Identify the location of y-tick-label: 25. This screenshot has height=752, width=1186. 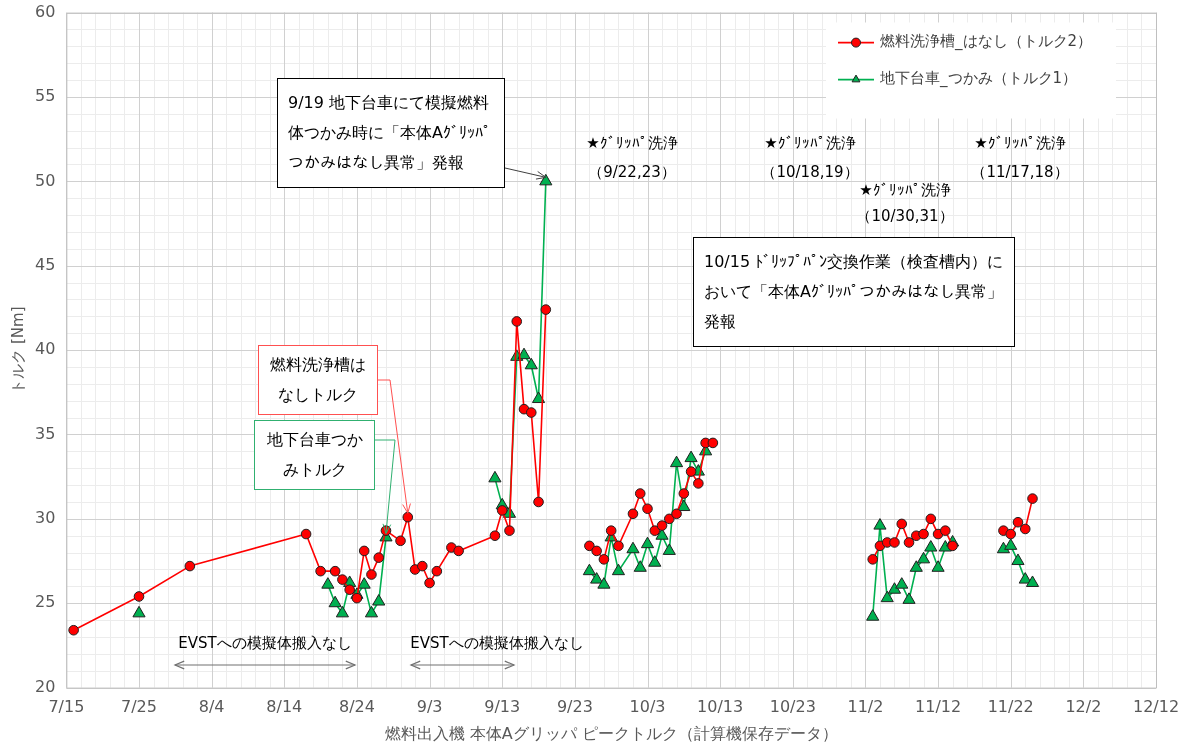
(45, 602).